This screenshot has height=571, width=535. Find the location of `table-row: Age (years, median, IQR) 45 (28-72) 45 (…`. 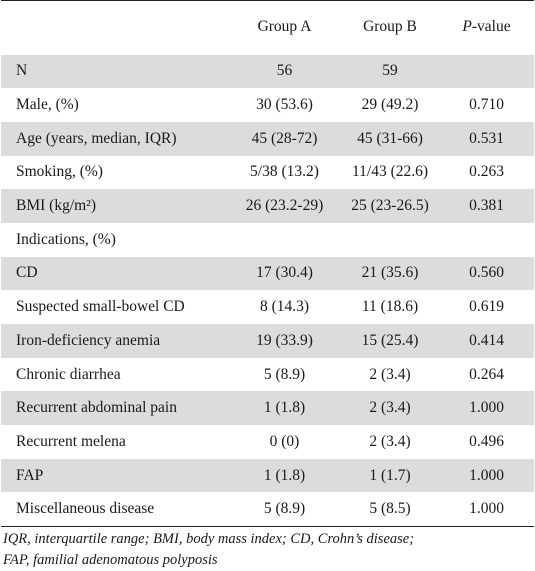

table-row: Age (years, median, IQR) 45 (28-72) 45 (… is located at coordinates (267, 138).